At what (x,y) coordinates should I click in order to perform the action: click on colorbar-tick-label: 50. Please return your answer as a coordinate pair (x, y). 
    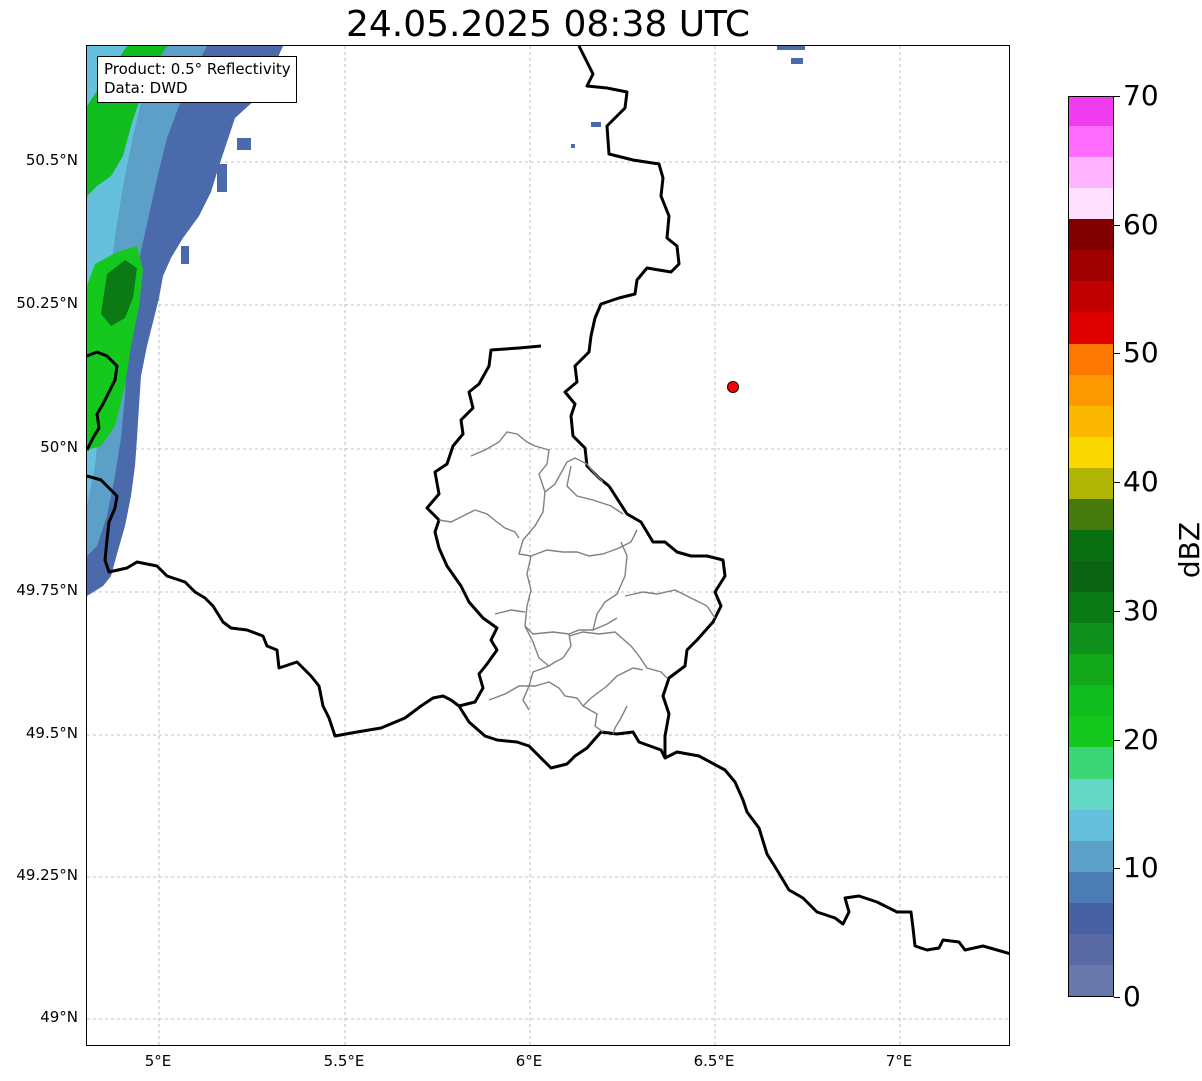
    Looking at the image, I should click on (1141, 352).